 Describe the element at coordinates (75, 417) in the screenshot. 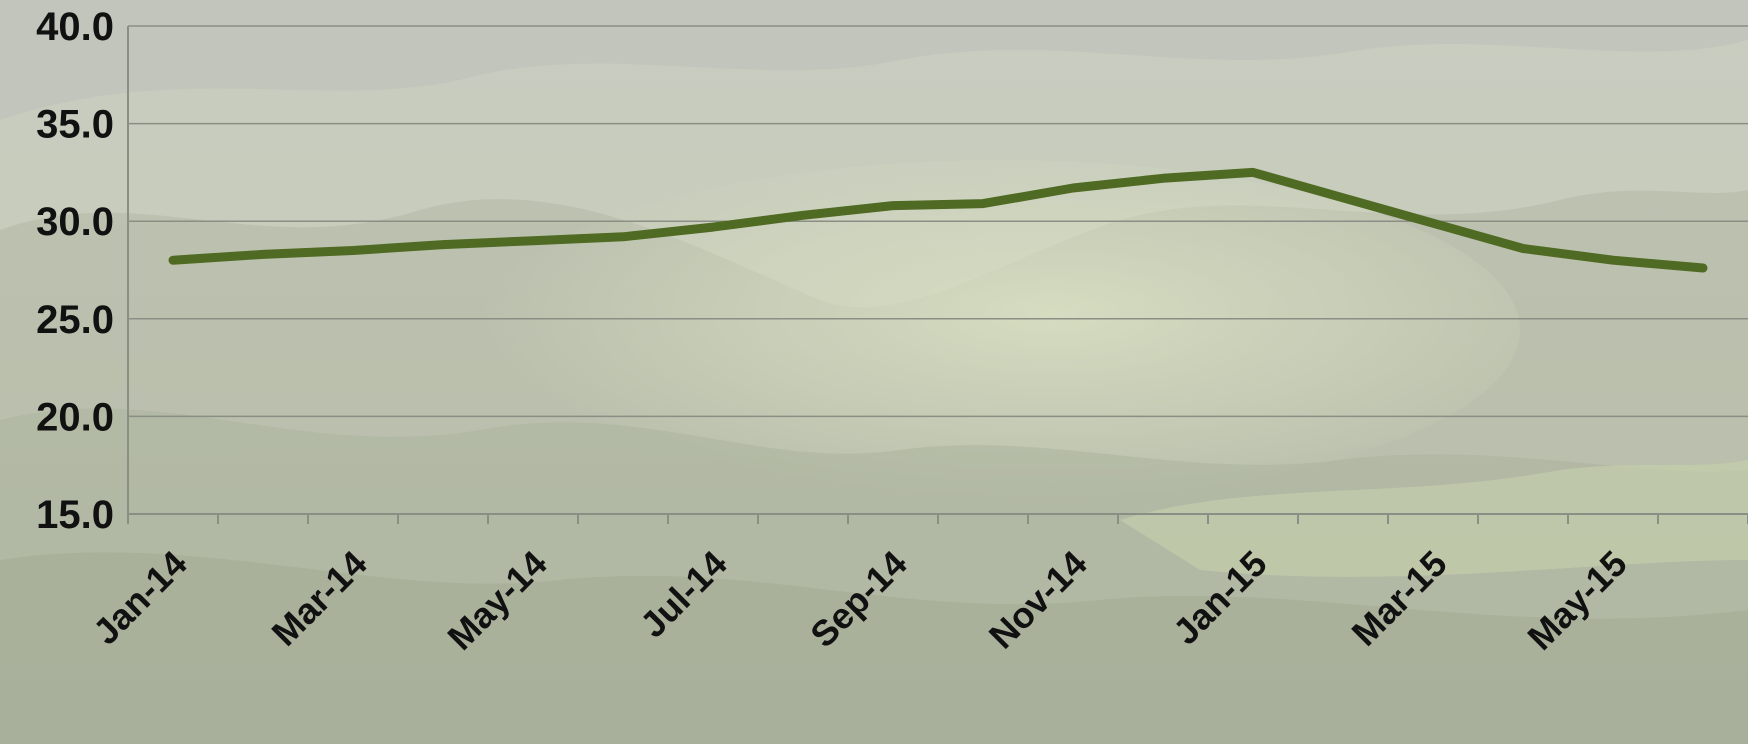

I see `y-tick-label: 20.0` at that location.